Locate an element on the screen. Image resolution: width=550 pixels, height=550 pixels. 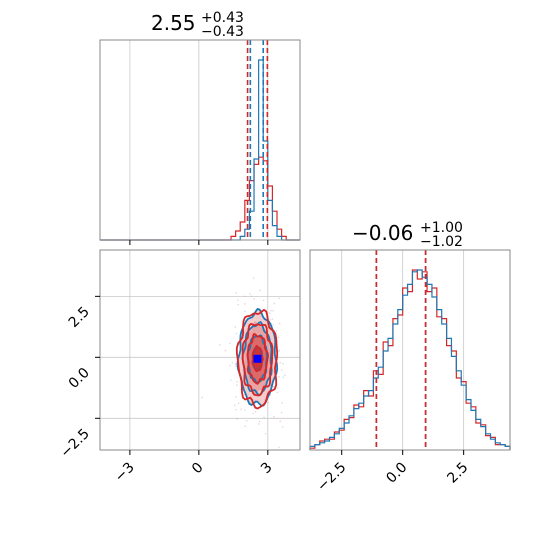
param-0-title: 2.55 is located at coordinates (173, 23).